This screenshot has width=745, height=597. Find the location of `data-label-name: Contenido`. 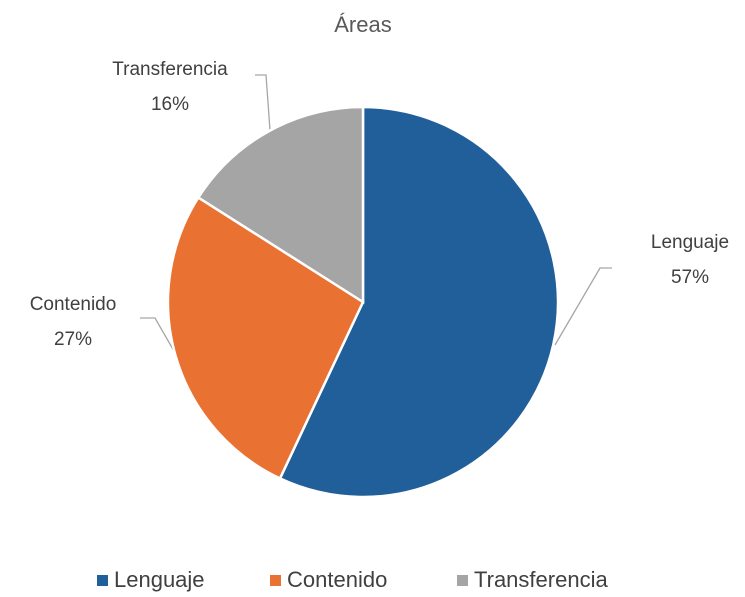

data-label-name: Contenido is located at coordinates (73, 304).